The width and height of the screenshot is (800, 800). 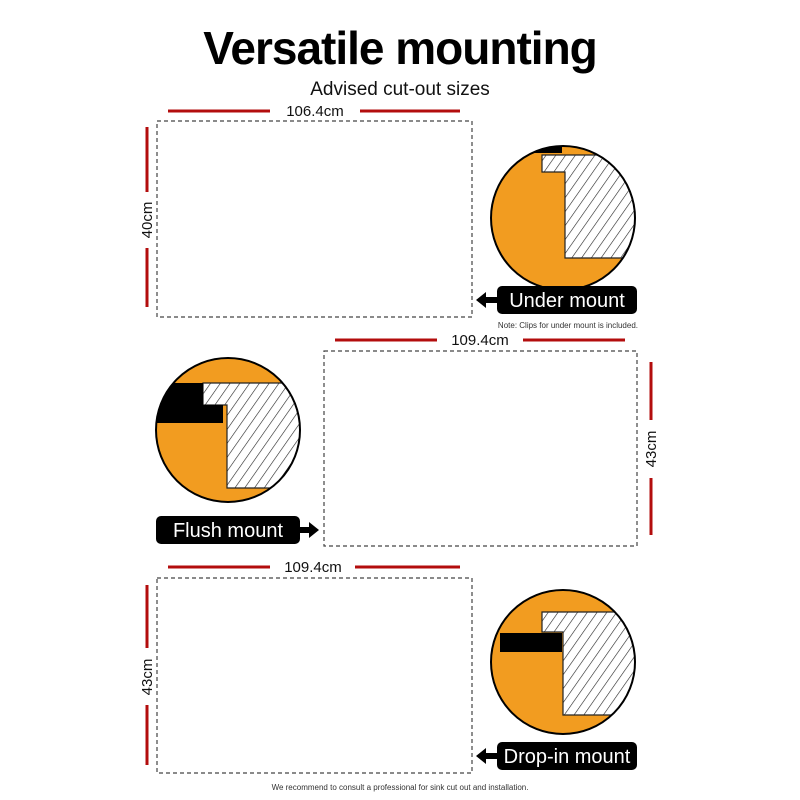 I want to click on arrow-right-icon, so click(x=309, y=530).